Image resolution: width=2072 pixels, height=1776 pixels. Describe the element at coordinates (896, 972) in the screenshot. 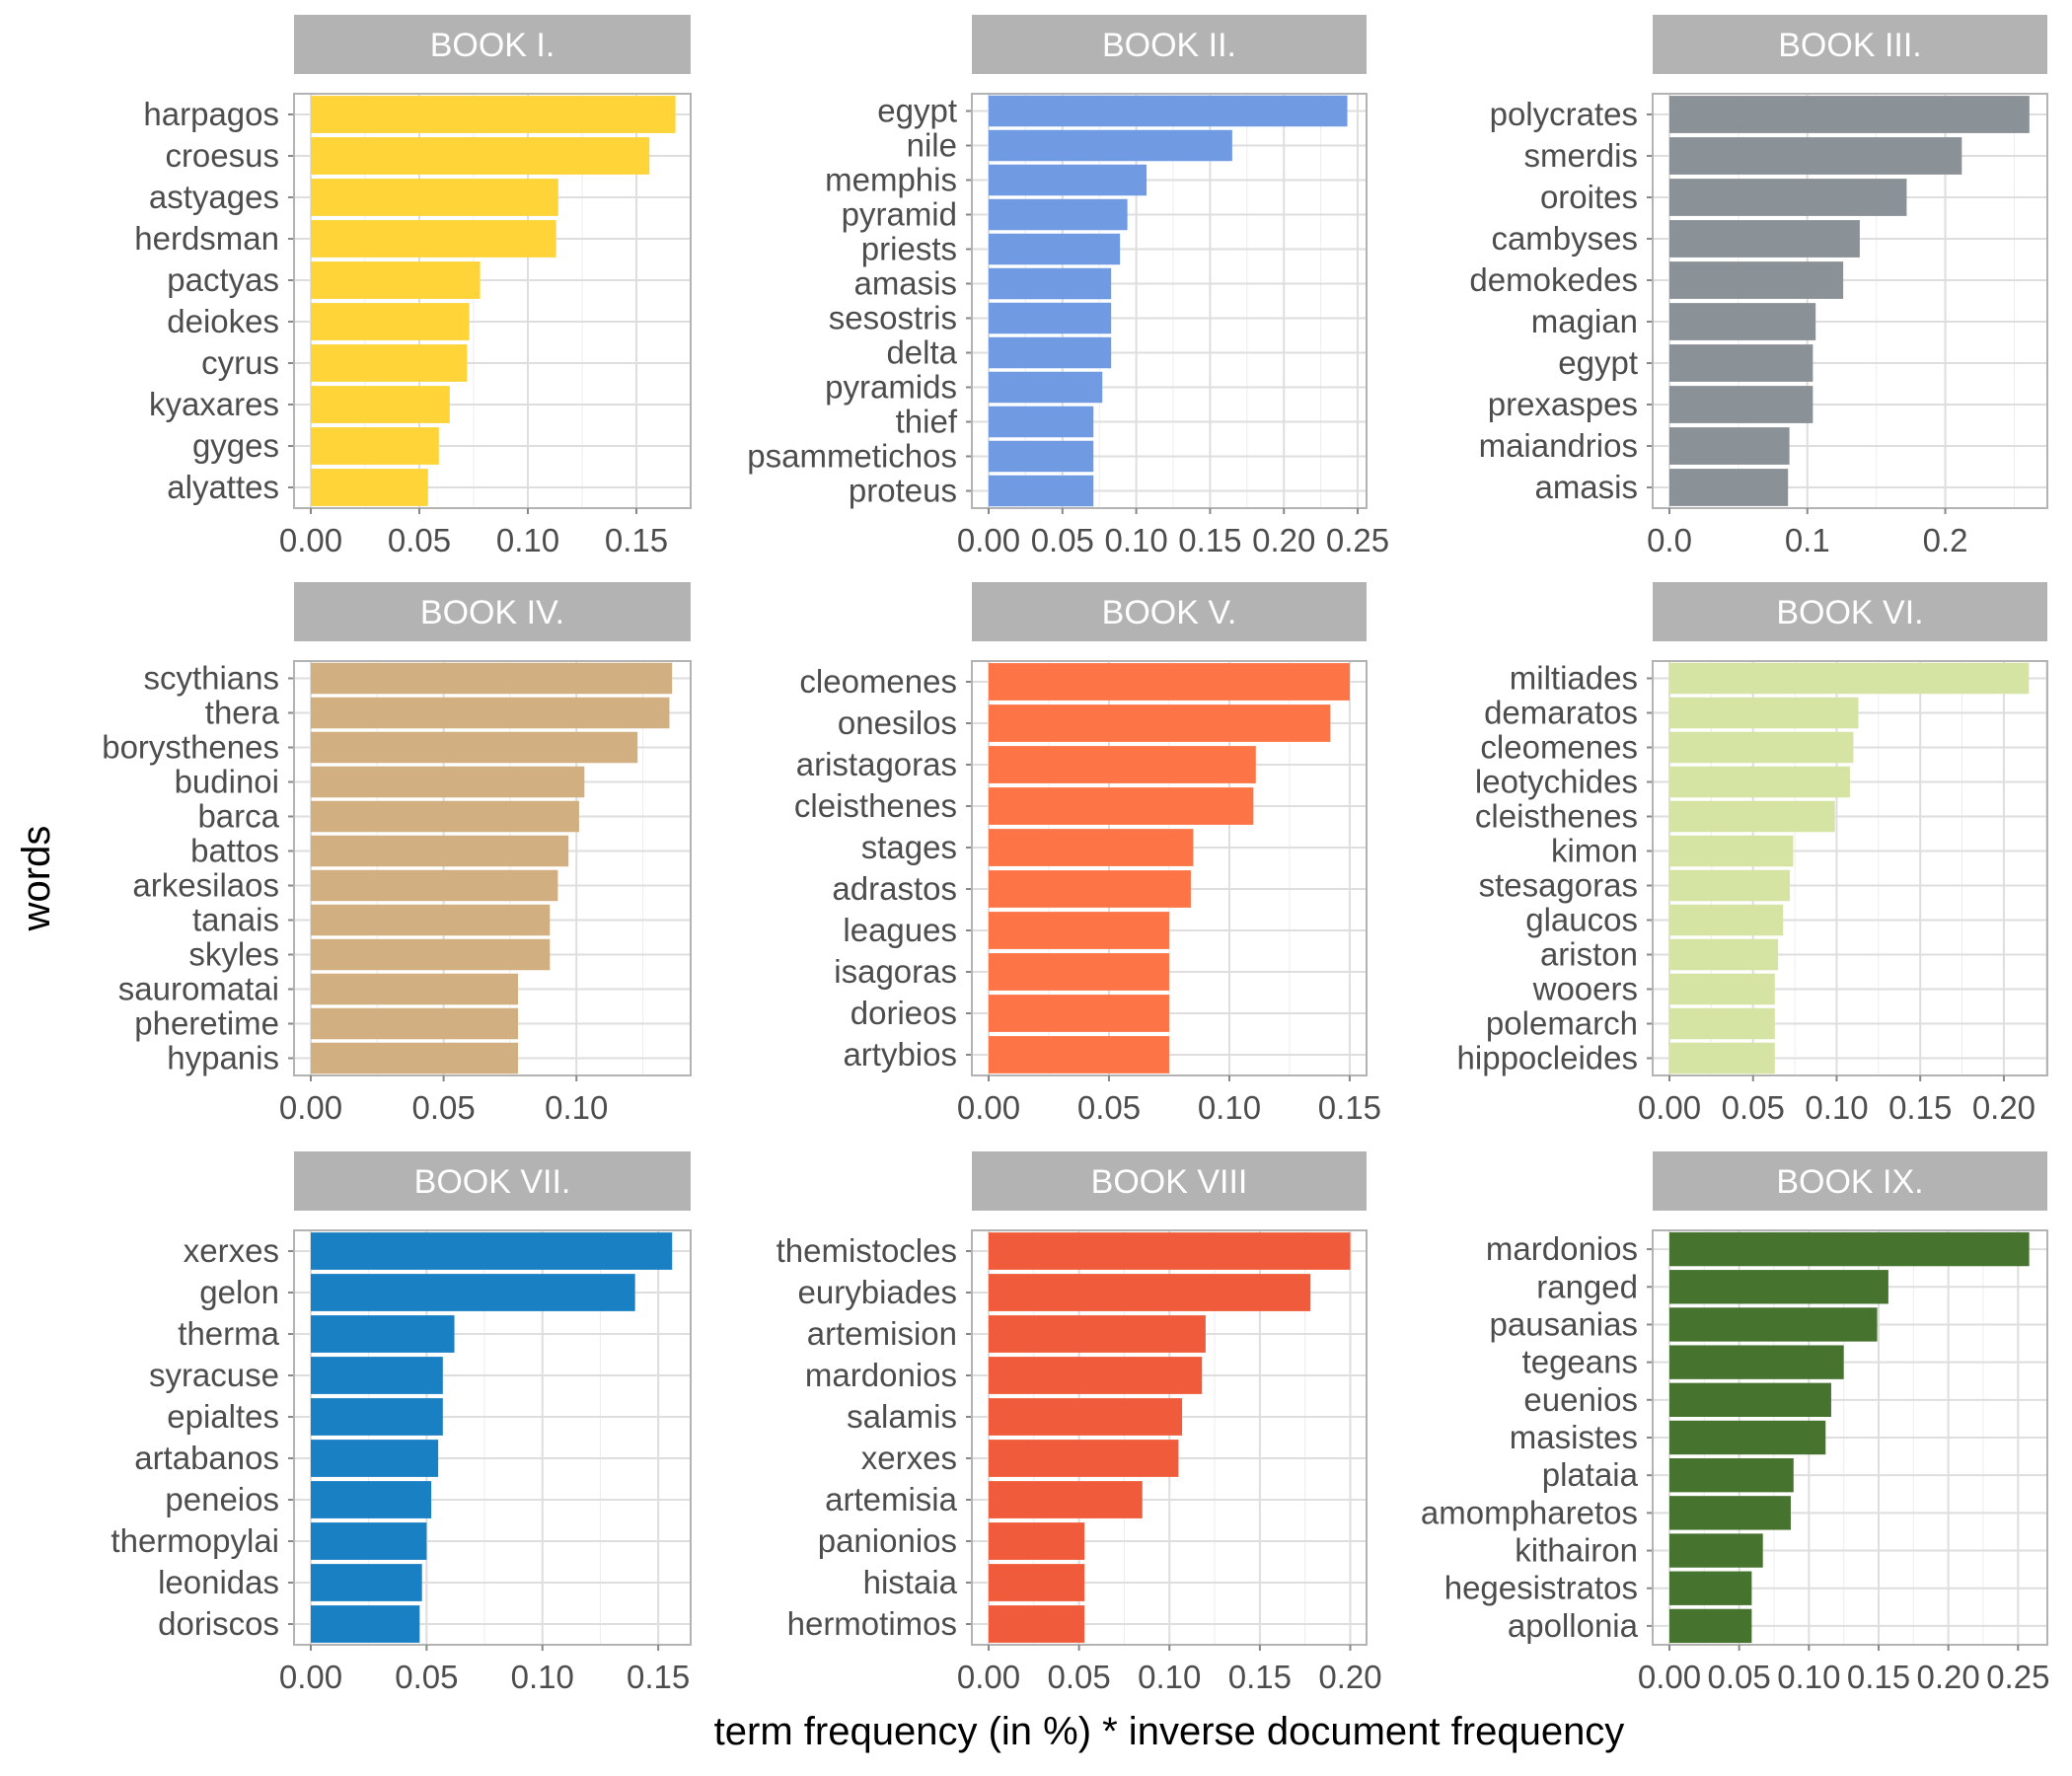

I see `category-label: isagoras` at that location.